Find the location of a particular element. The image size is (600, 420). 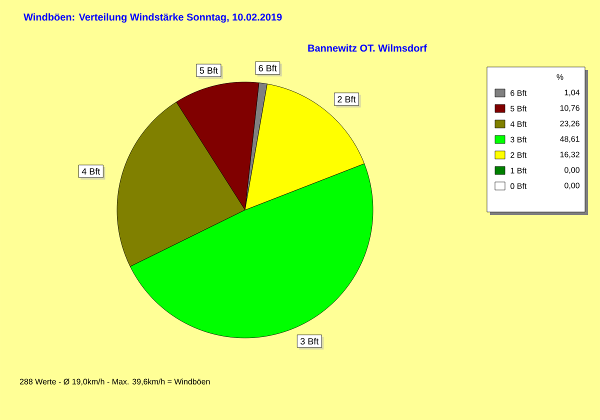

text: 288 Werte - Ø 19,0km/h - Max. 39,6km/h = Windböen is located at coordinates (115, 382).